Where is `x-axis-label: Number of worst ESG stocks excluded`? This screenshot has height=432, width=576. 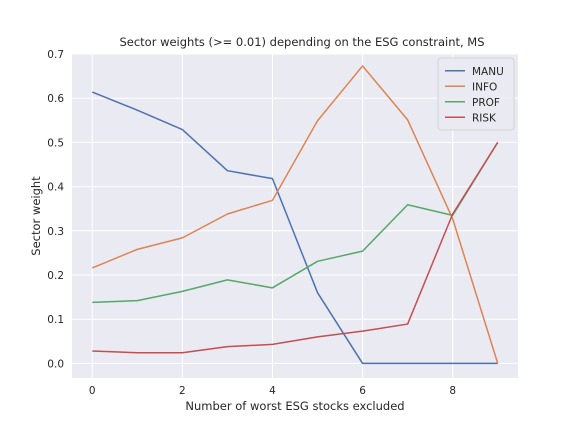 x-axis-label: Number of worst ESG stocks excluded is located at coordinates (294, 406).